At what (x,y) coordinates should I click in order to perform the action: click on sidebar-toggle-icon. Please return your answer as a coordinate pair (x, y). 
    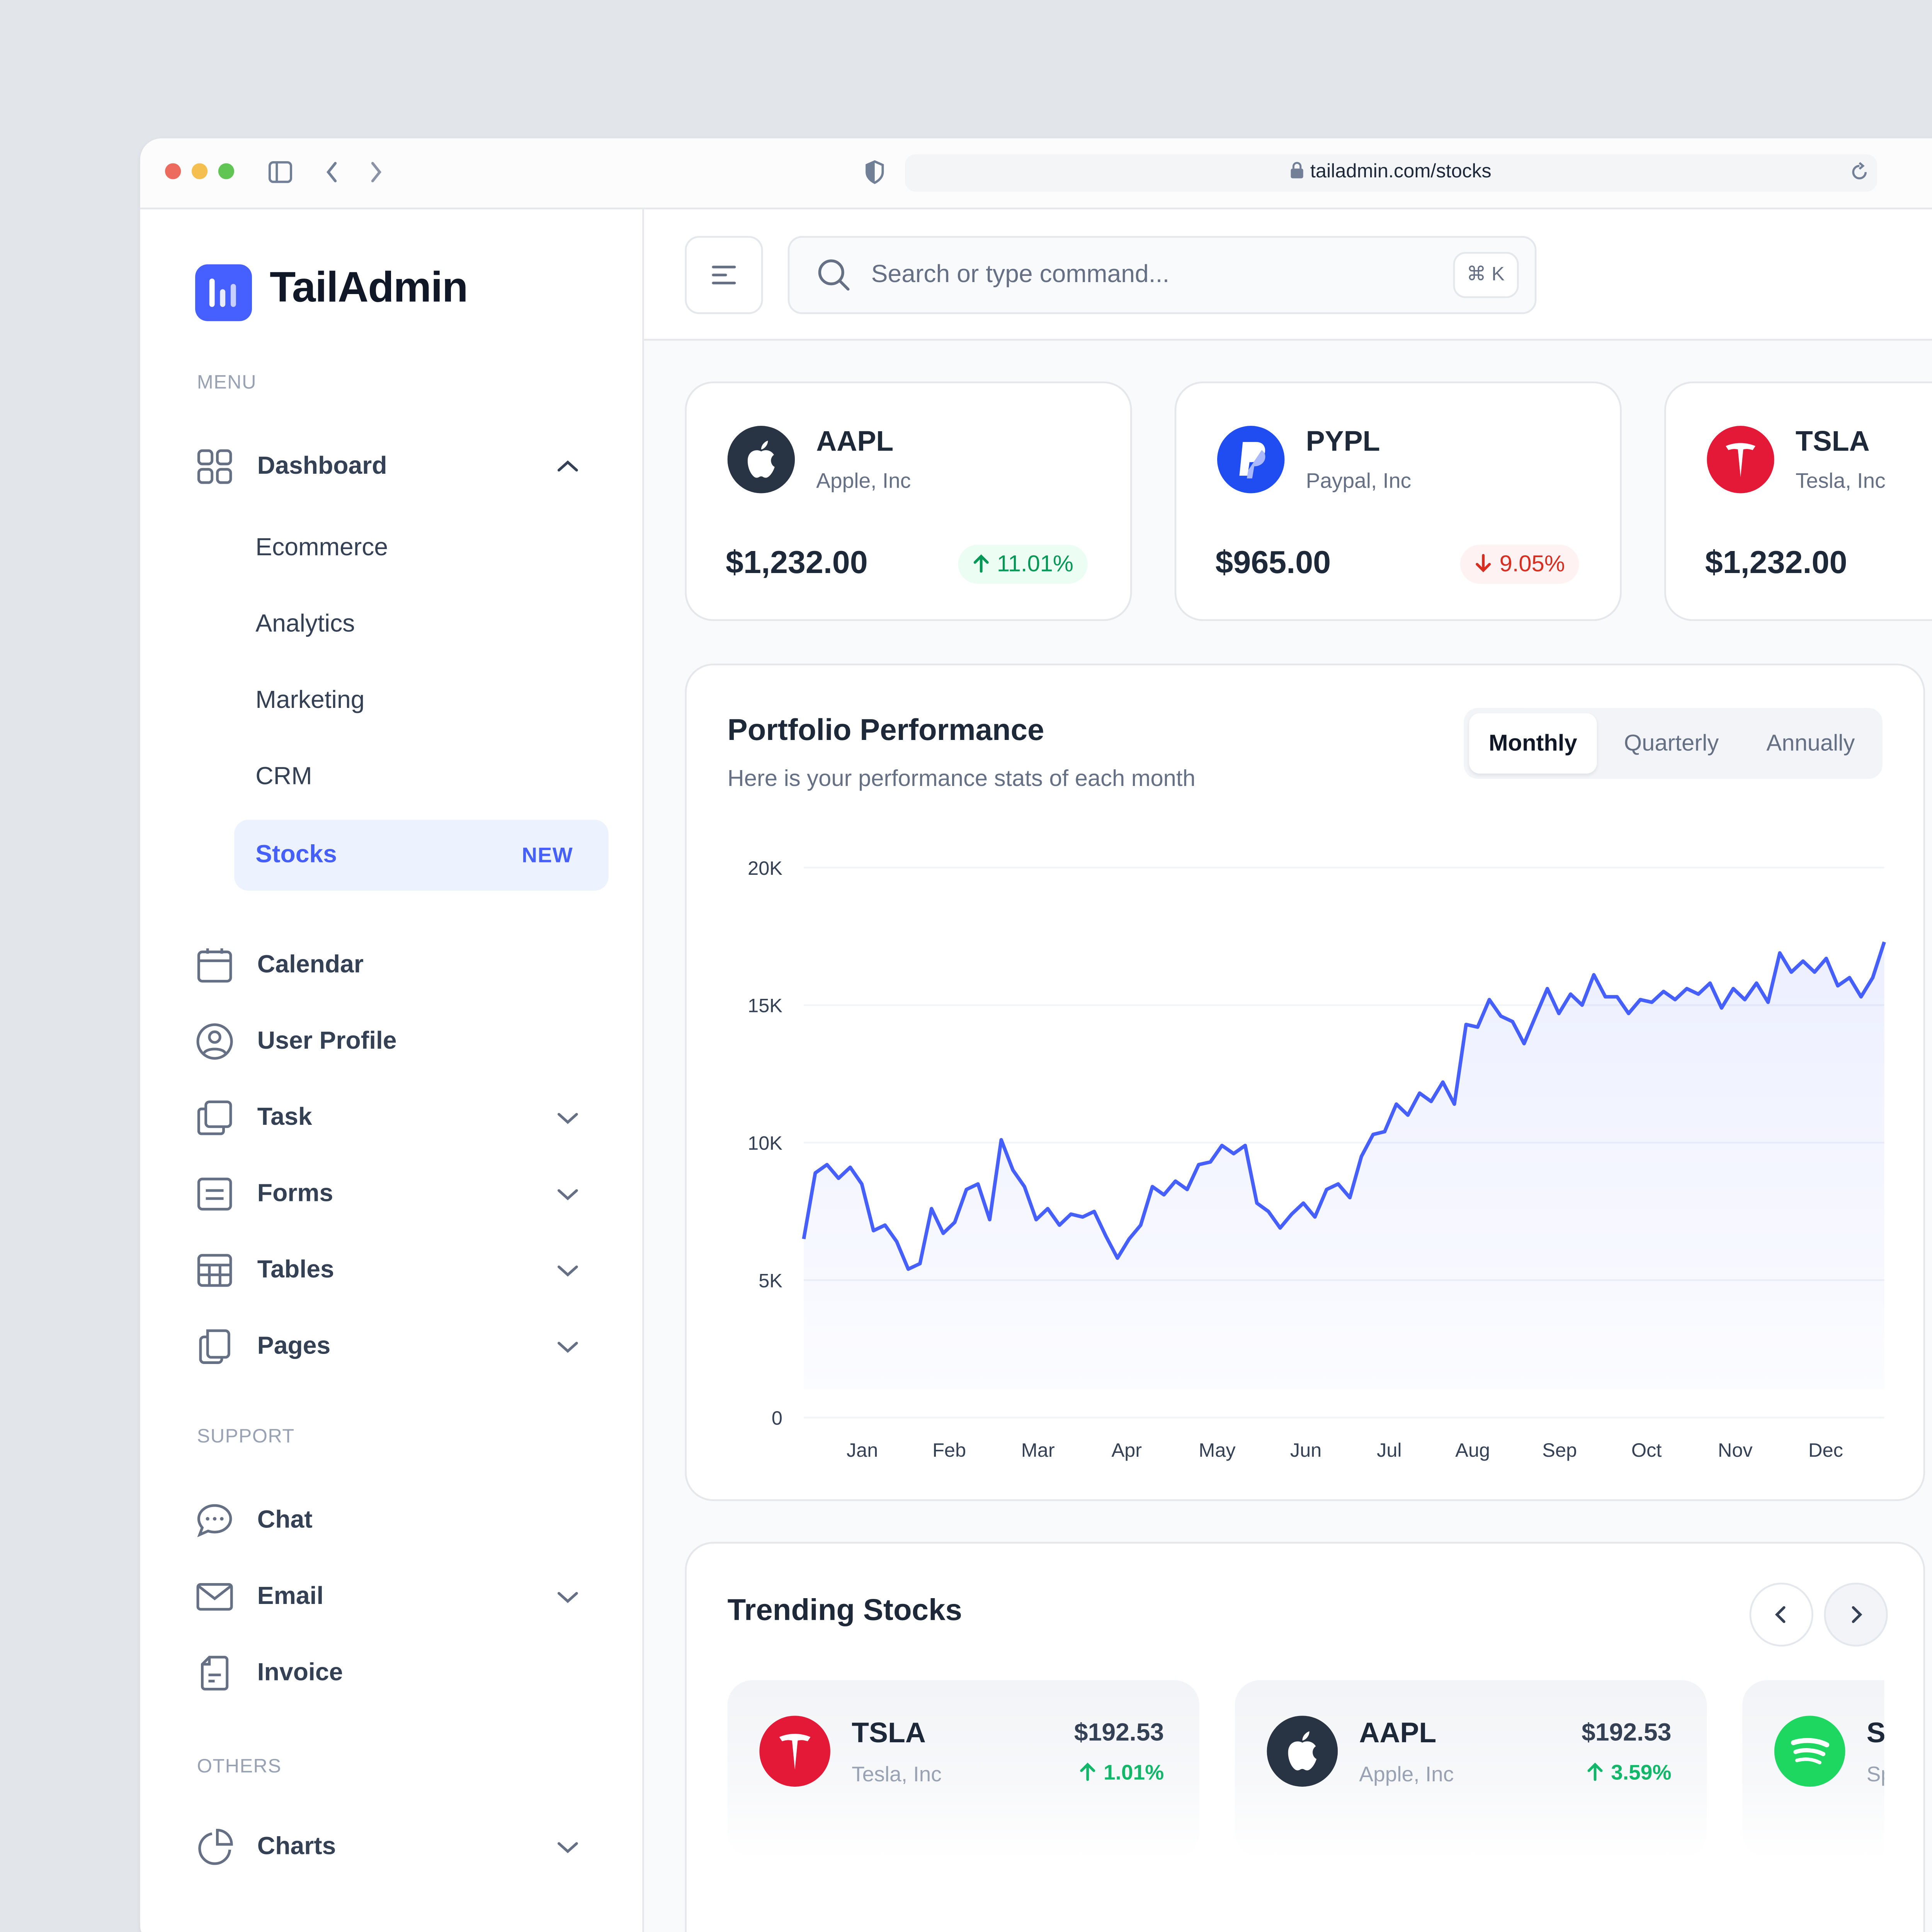
    Looking at the image, I should click on (280, 172).